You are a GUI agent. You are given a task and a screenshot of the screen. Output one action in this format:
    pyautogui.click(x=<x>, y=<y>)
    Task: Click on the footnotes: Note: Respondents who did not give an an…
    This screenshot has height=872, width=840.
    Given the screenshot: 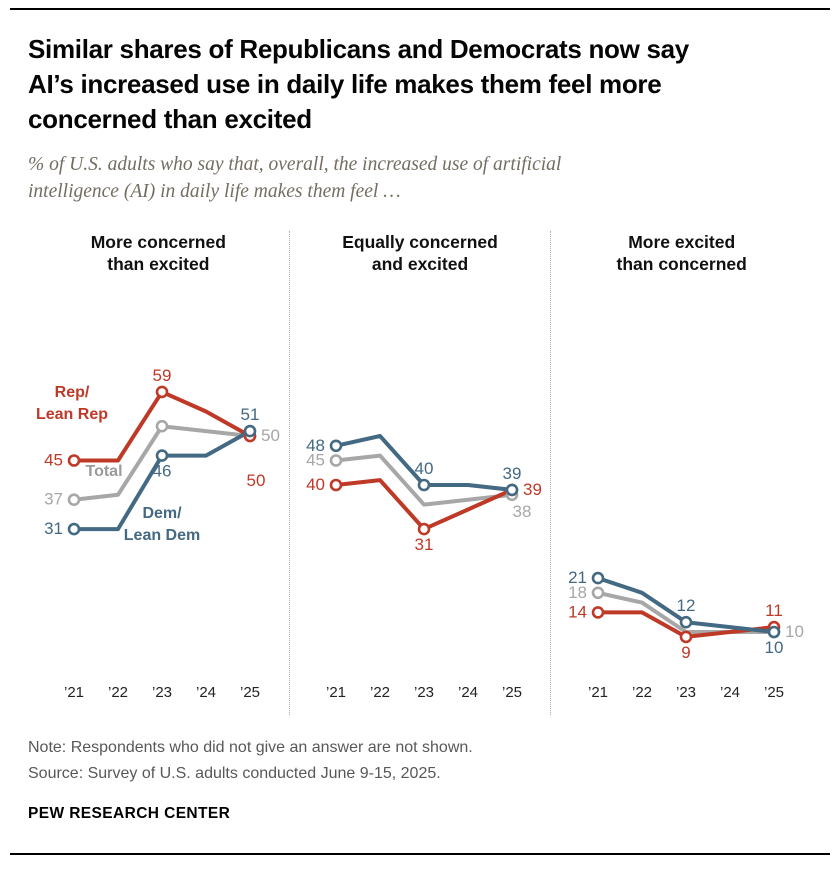 What is the action you would take?
    pyautogui.click(x=420, y=761)
    